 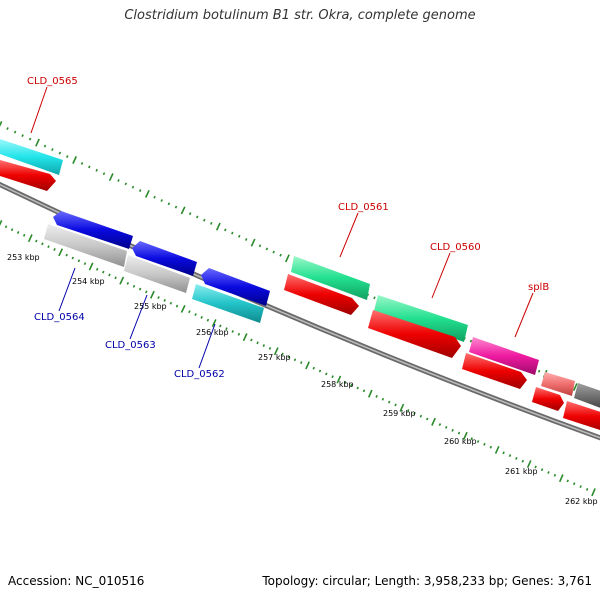 I want to click on feature-red-small, so click(x=548, y=399).